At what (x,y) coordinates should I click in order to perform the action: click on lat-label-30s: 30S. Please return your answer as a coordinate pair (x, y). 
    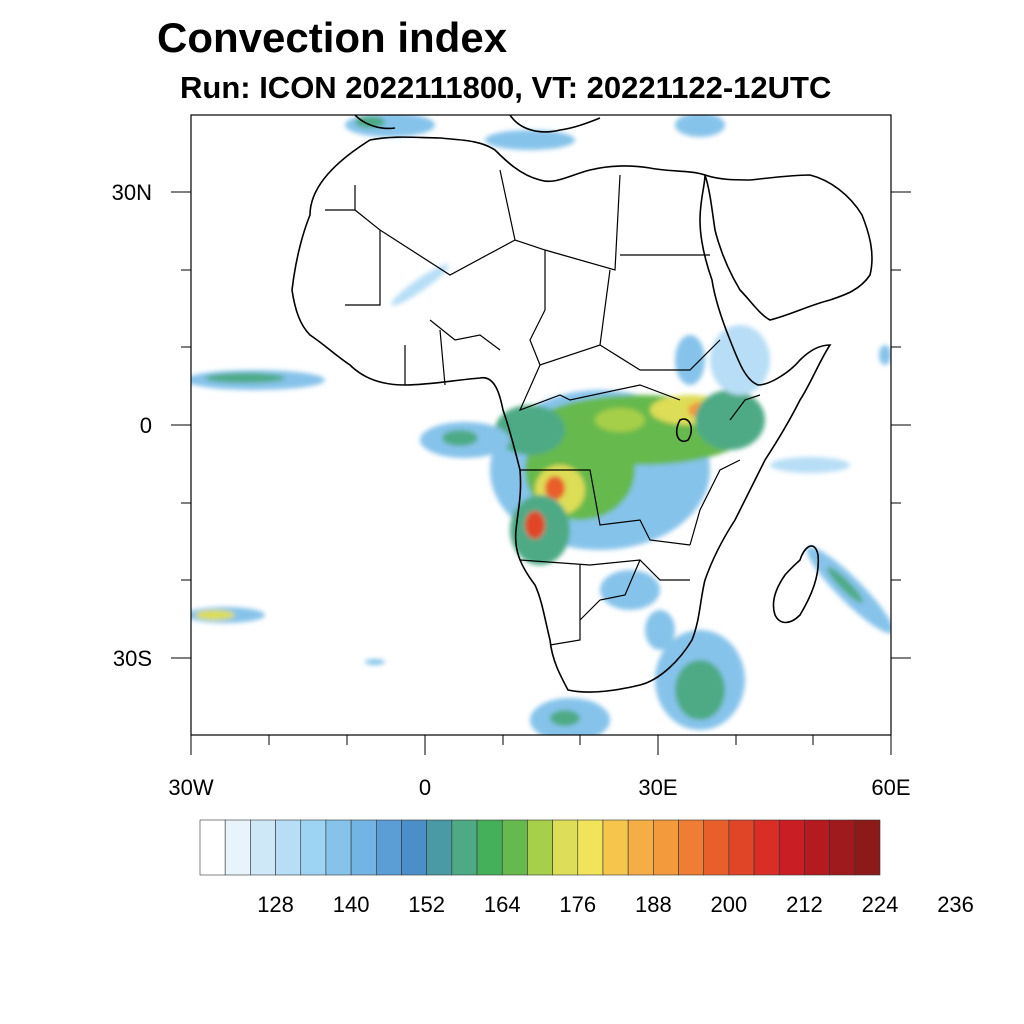
    Looking at the image, I should click on (132, 658).